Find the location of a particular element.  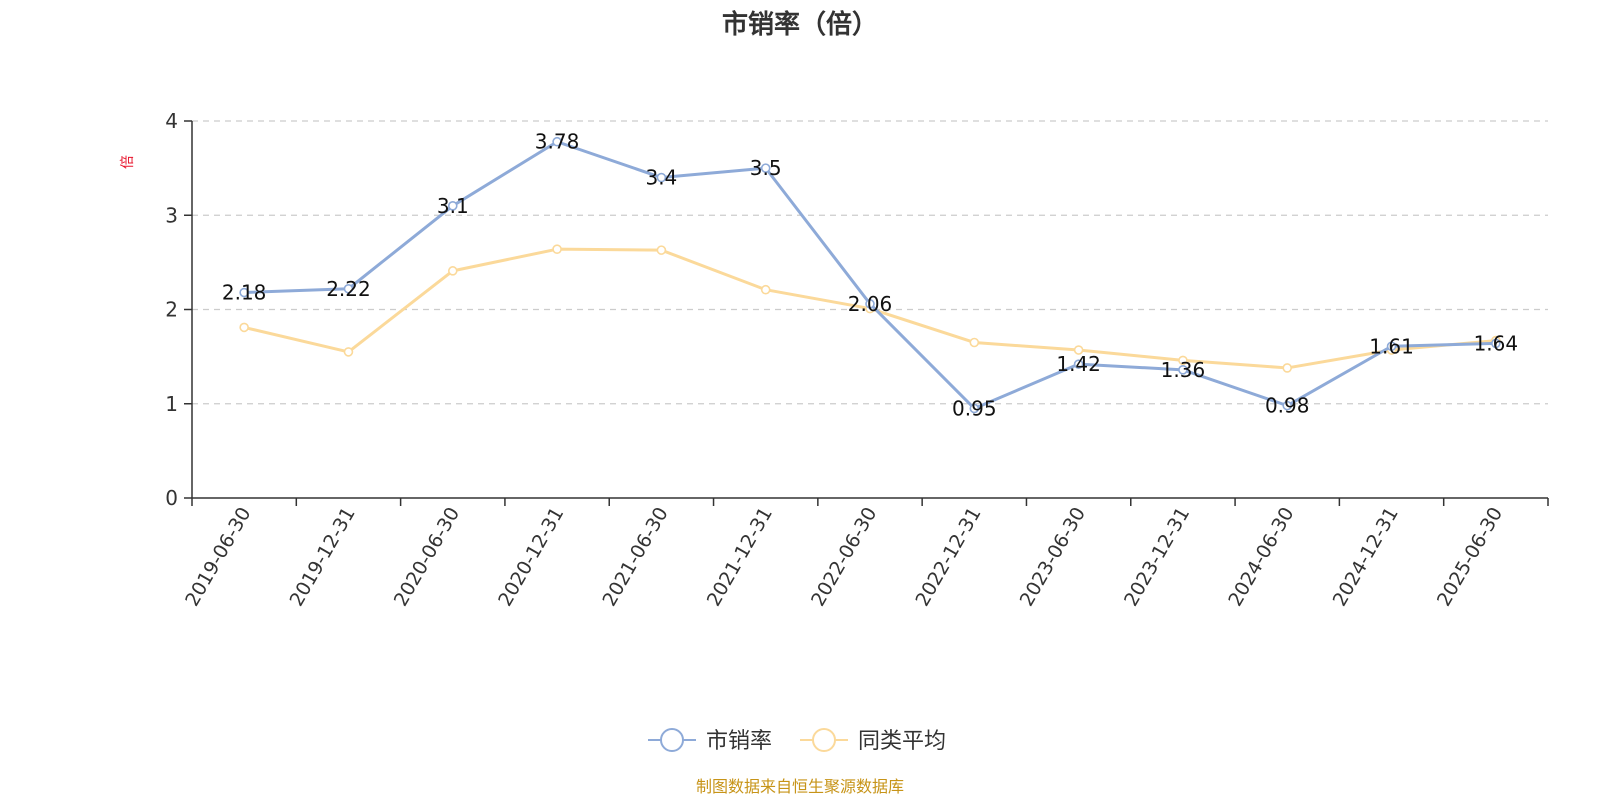

y-tick-label: 4 is located at coordinates (171, 121).